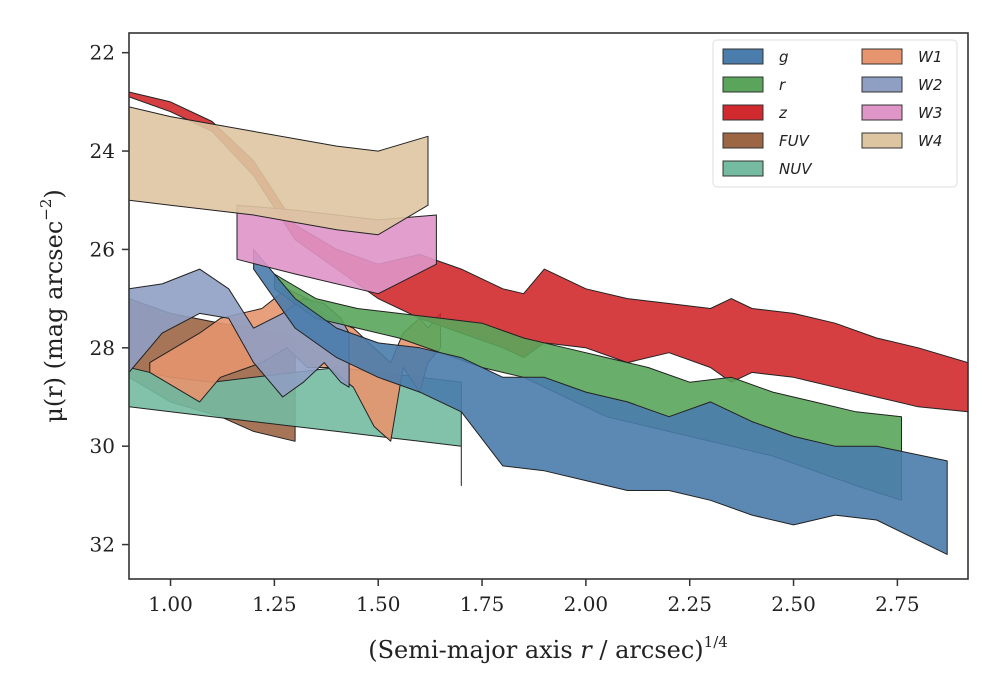 This screenshot has height=700, width=1000. What do you see at coordinates (743, 140) in the screenshot?
I see `legend-swatch-fuv` at bounding box center [743, 140].